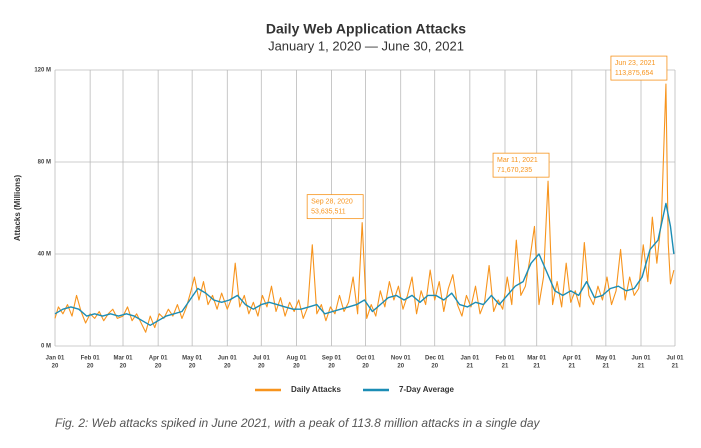 The height and width of the screenshot is (448, 701). Describe the element at coordinates (366, 45) in the screenshot. I see `chart-subtitle: January 1, 2020 — June 30, 2021` at that location.